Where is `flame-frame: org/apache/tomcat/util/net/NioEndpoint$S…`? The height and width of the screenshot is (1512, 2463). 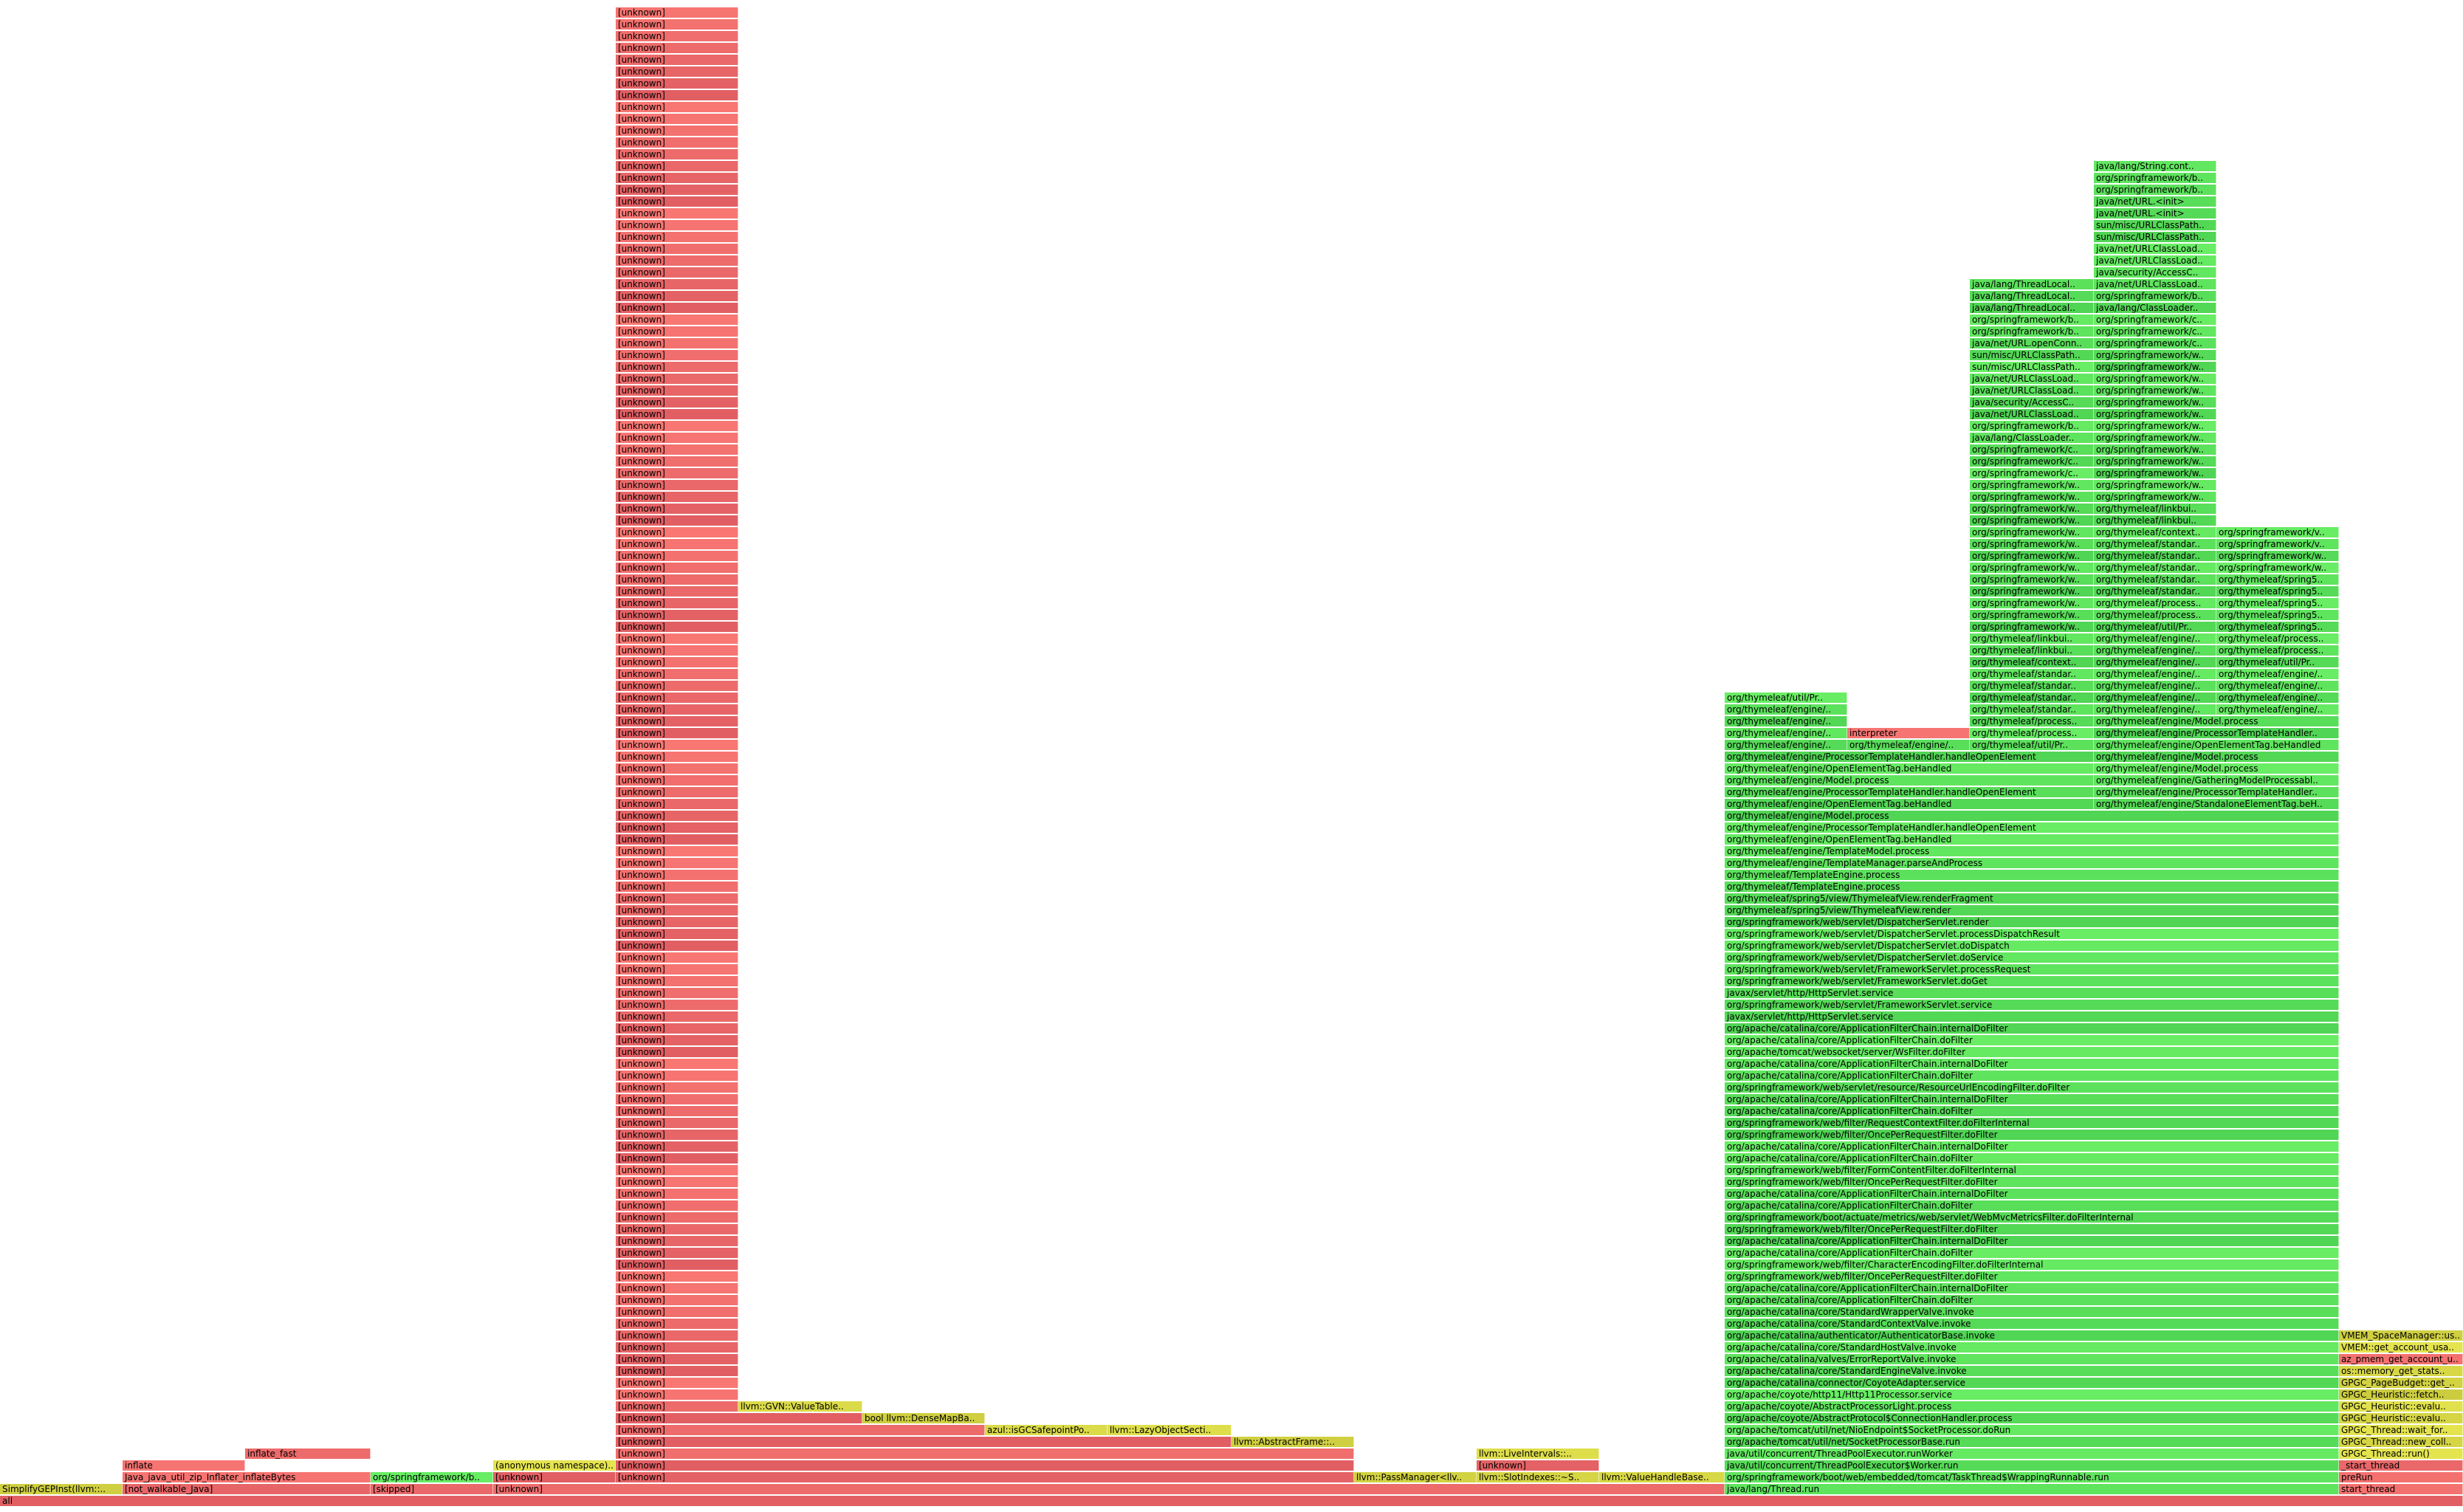
flame-frame: org/apache/tomcat/util/net/NioEndpoint$S… is located at coordinates (2032, 1430).